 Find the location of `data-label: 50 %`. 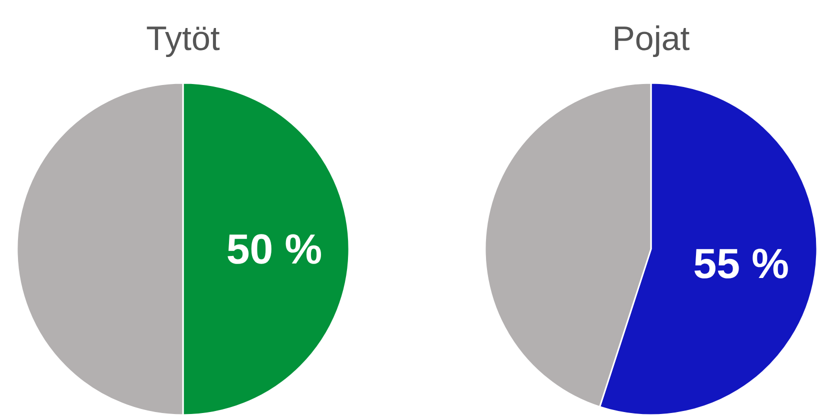

data-label: 50 % is located at coordinates (274, 249).